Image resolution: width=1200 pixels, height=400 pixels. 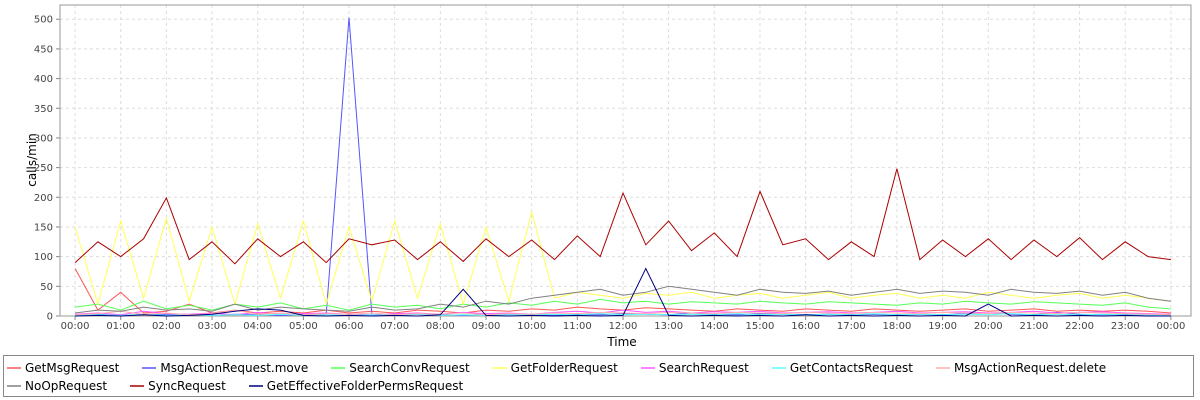 I want to click on legend-label: SearchConvRequest, so click(x=409, y=368).